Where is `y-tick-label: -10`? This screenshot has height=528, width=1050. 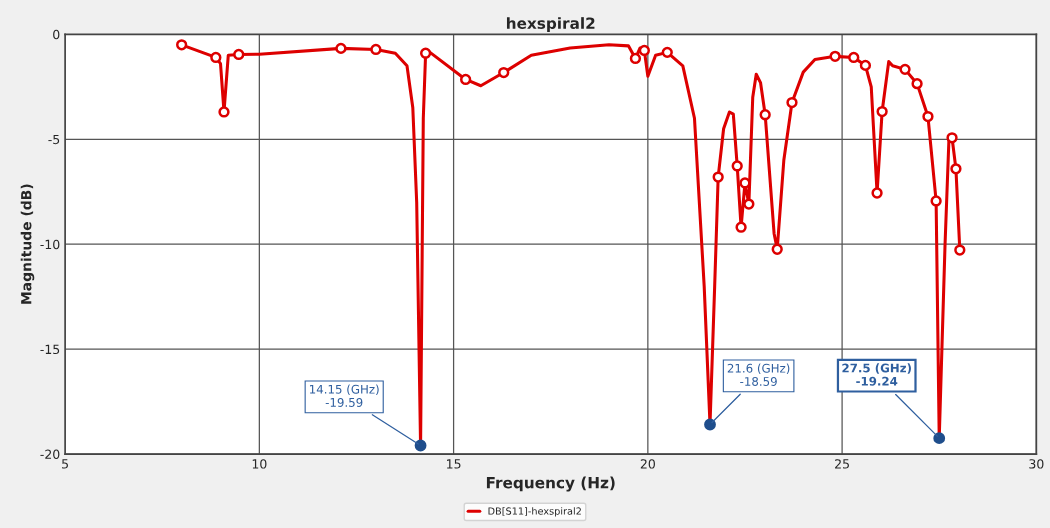 y-tick-label: -10 is located at coordinates (50, 244).